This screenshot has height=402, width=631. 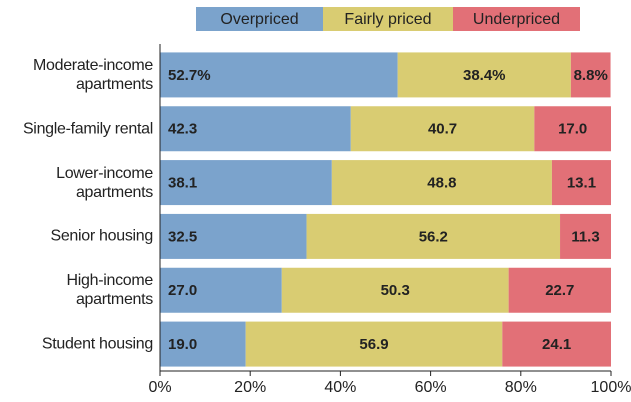 What do you see at coordinates (159, 387) in the screenshot?
I see `x-tick-label: 0%` at bounding box center [159, 387].